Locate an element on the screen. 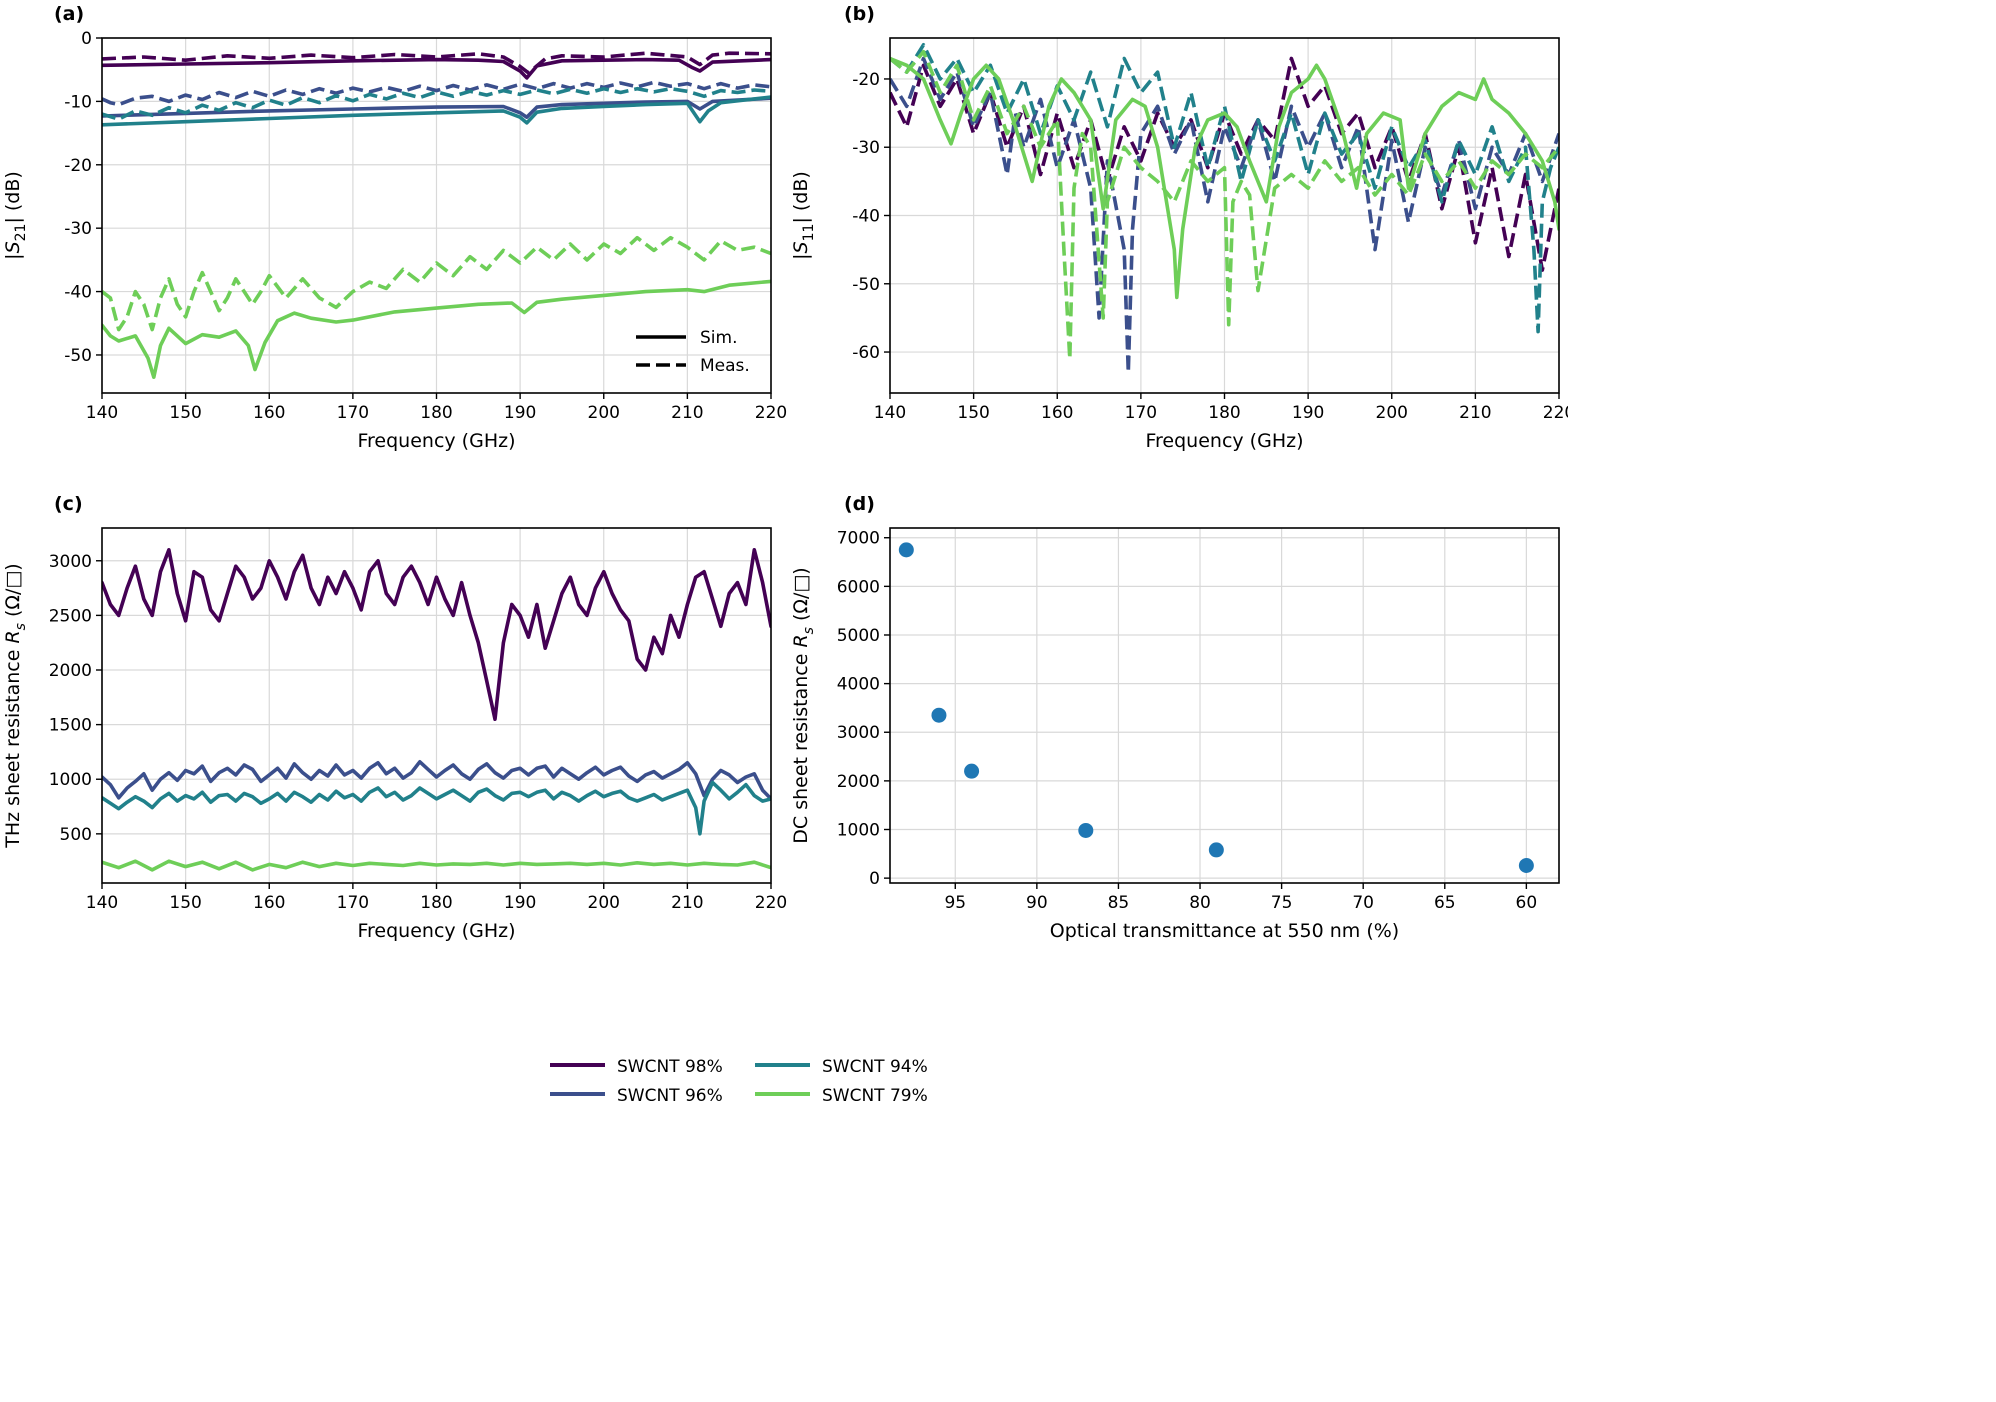 This screenshot has height=1402, width=1996. x-tick-label: 70 is located at coordinates (1363, 903).